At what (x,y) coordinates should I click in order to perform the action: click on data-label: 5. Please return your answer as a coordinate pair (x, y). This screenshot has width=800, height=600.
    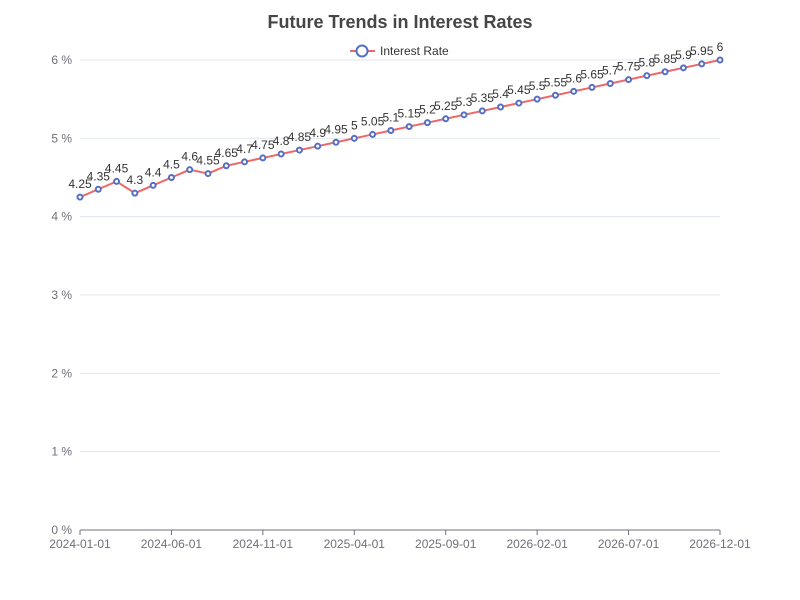
    Looking at the image, I should click on (354, 125).